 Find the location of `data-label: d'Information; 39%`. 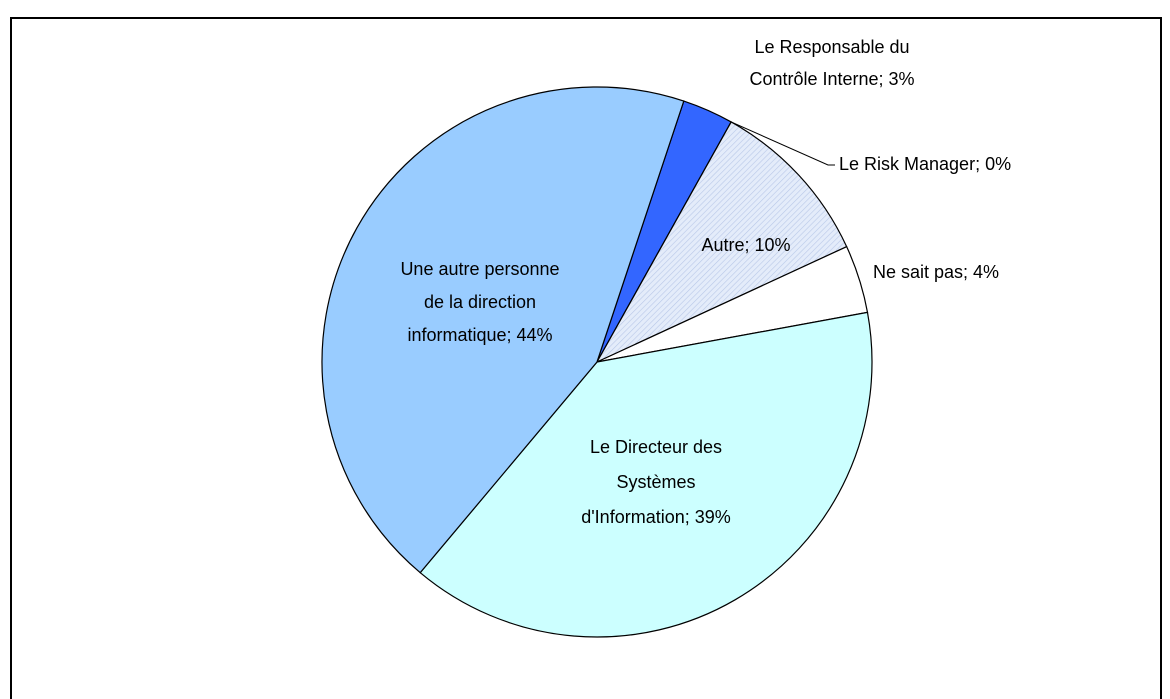

data-label: d'Information; 39% is located at coordinates (656, 517).